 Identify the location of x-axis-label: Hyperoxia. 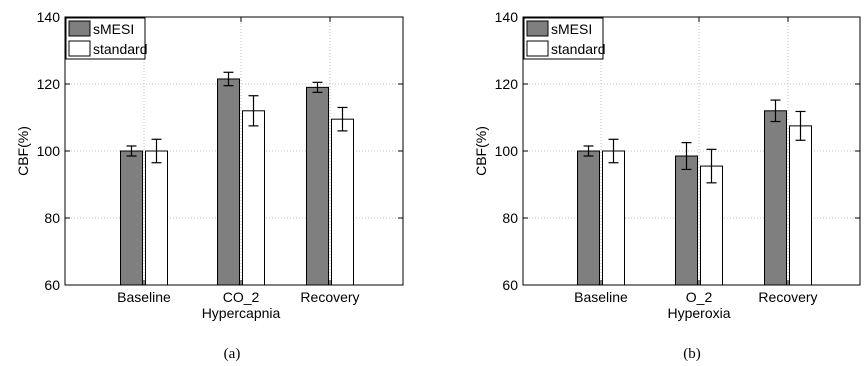
(698, 313).